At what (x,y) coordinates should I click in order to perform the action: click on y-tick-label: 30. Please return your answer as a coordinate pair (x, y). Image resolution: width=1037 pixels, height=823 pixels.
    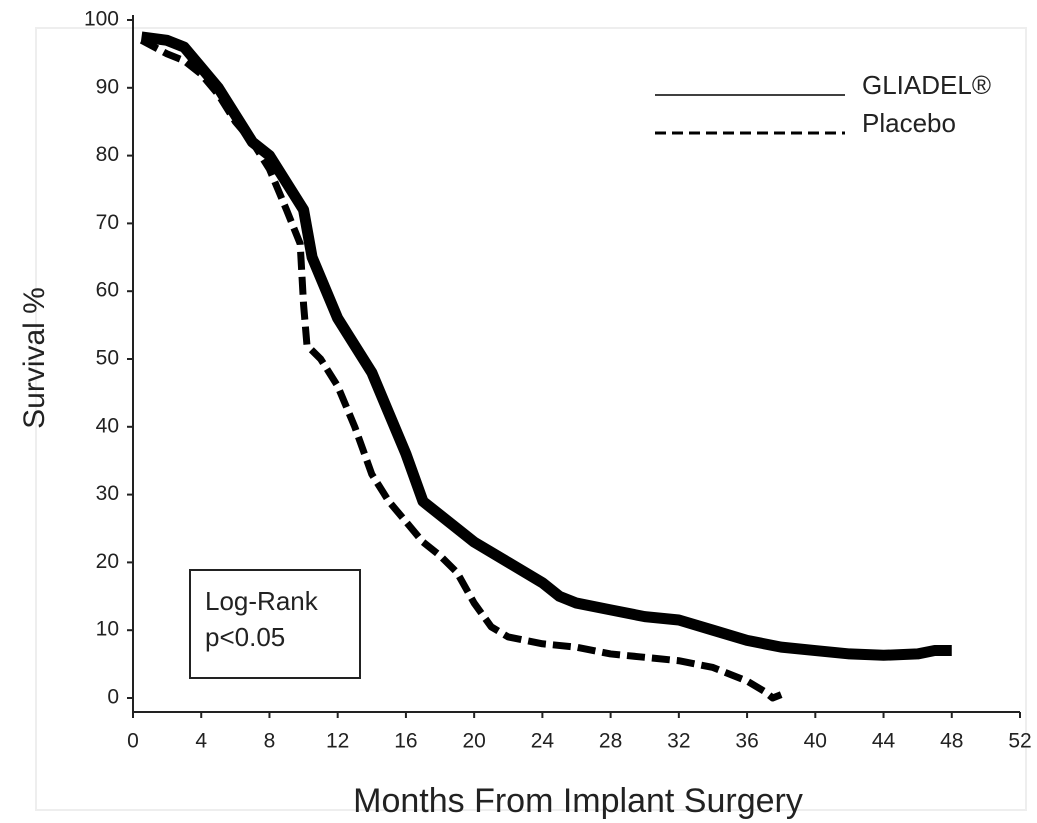
    Looking at the image, I should click on (107, 493).